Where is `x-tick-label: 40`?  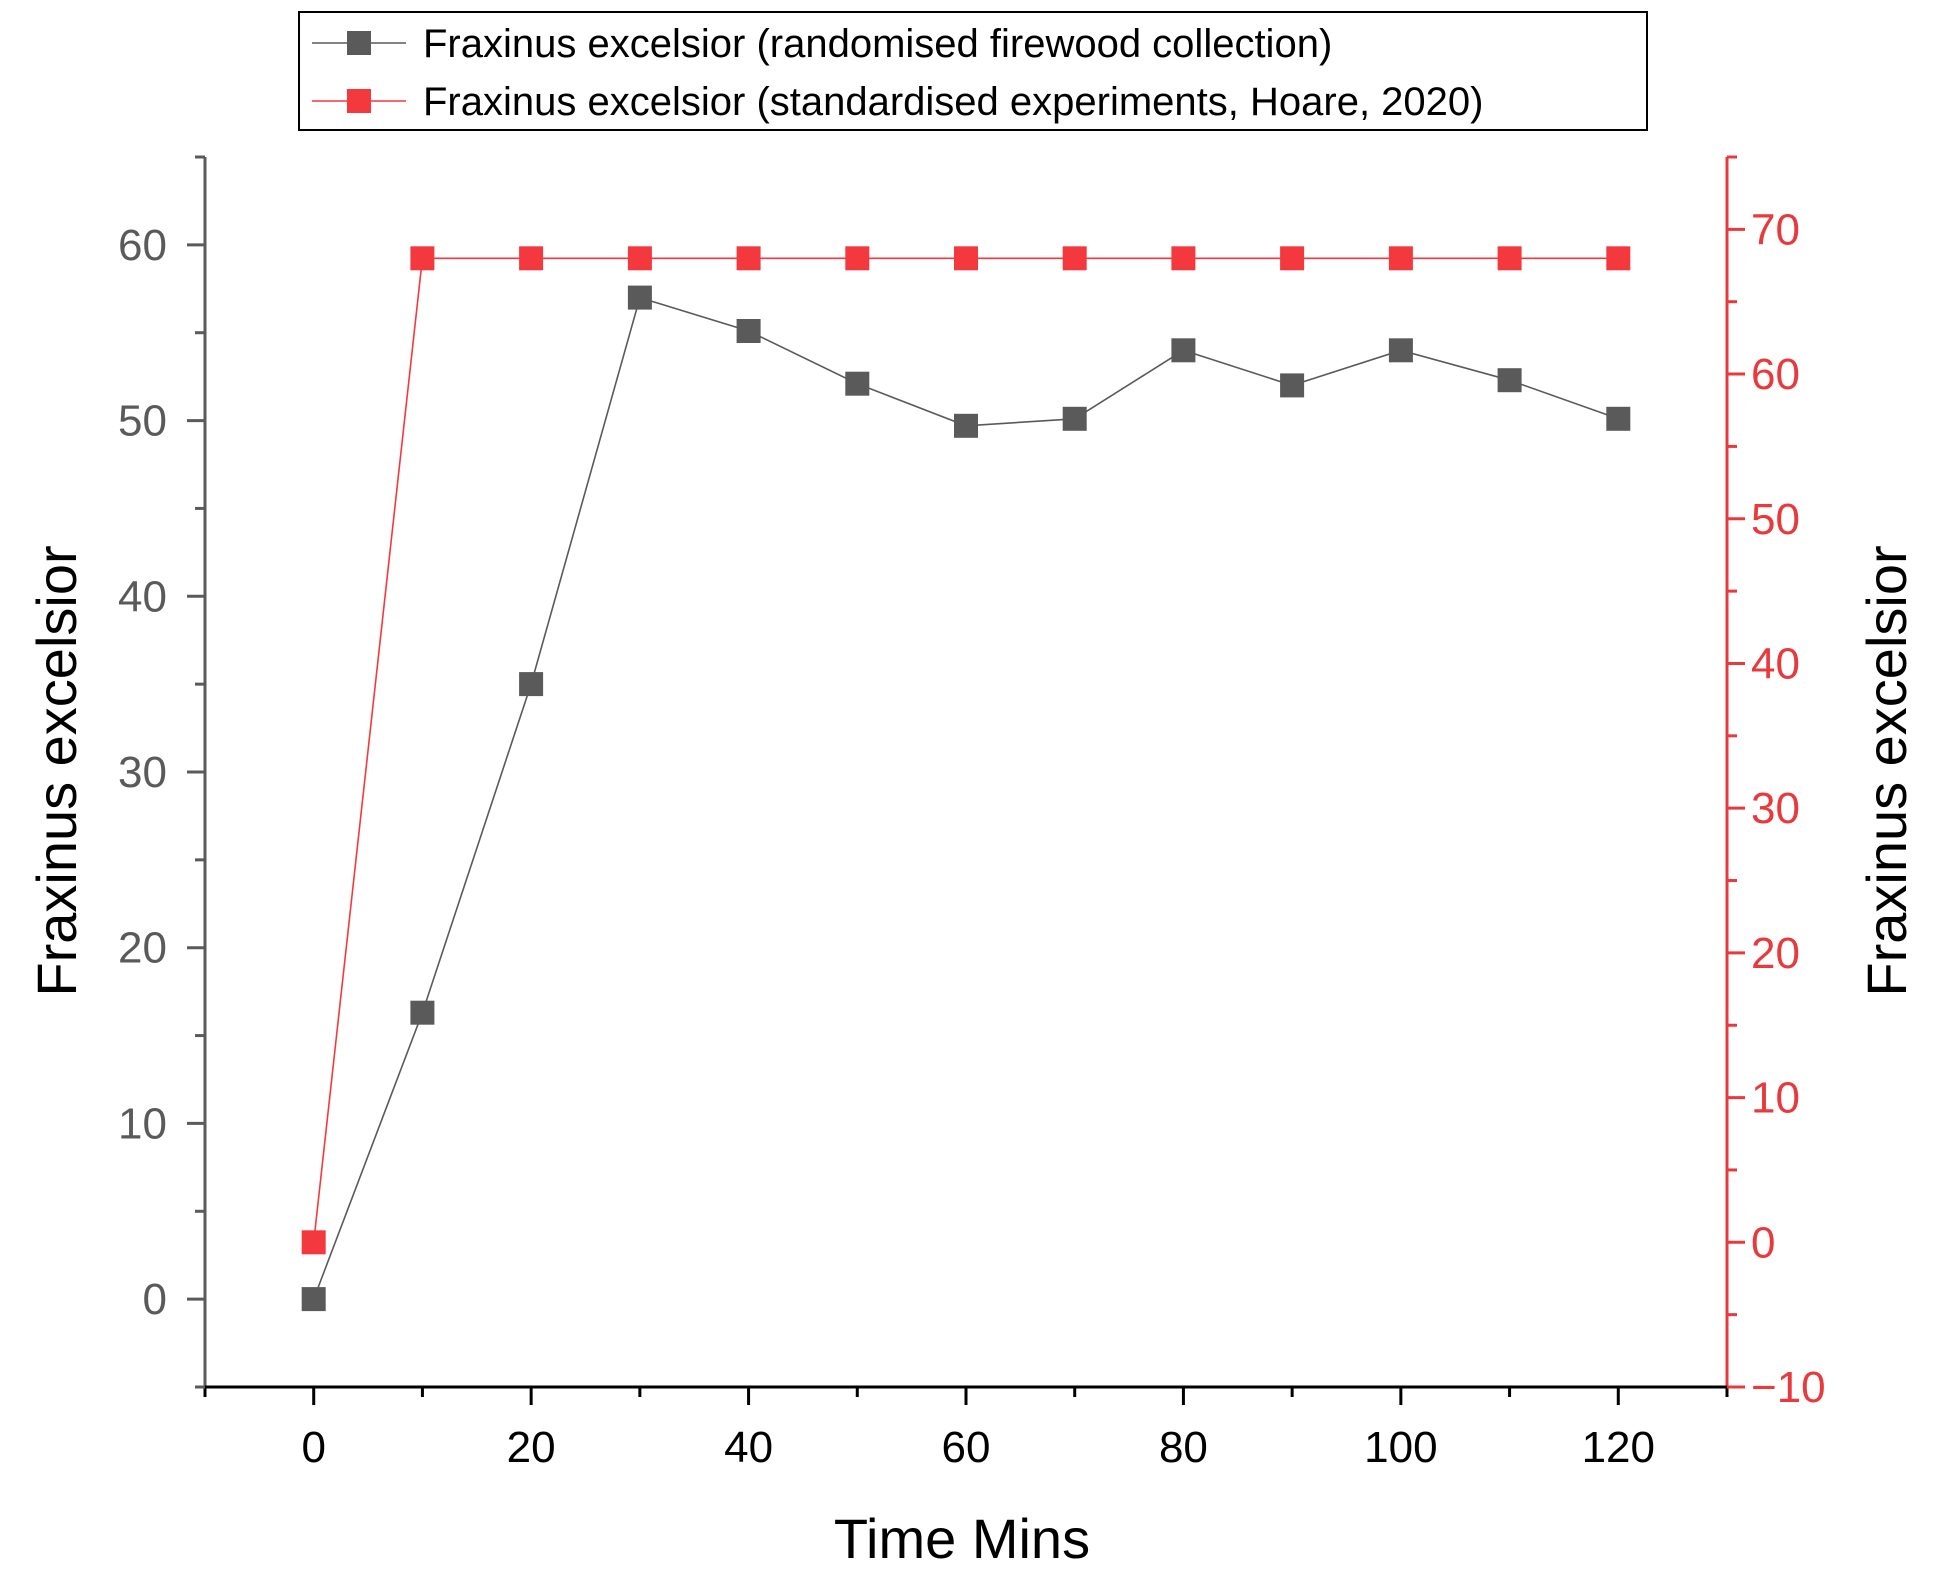 x-tick-label: 40 is located at coordinates (748, 1447).